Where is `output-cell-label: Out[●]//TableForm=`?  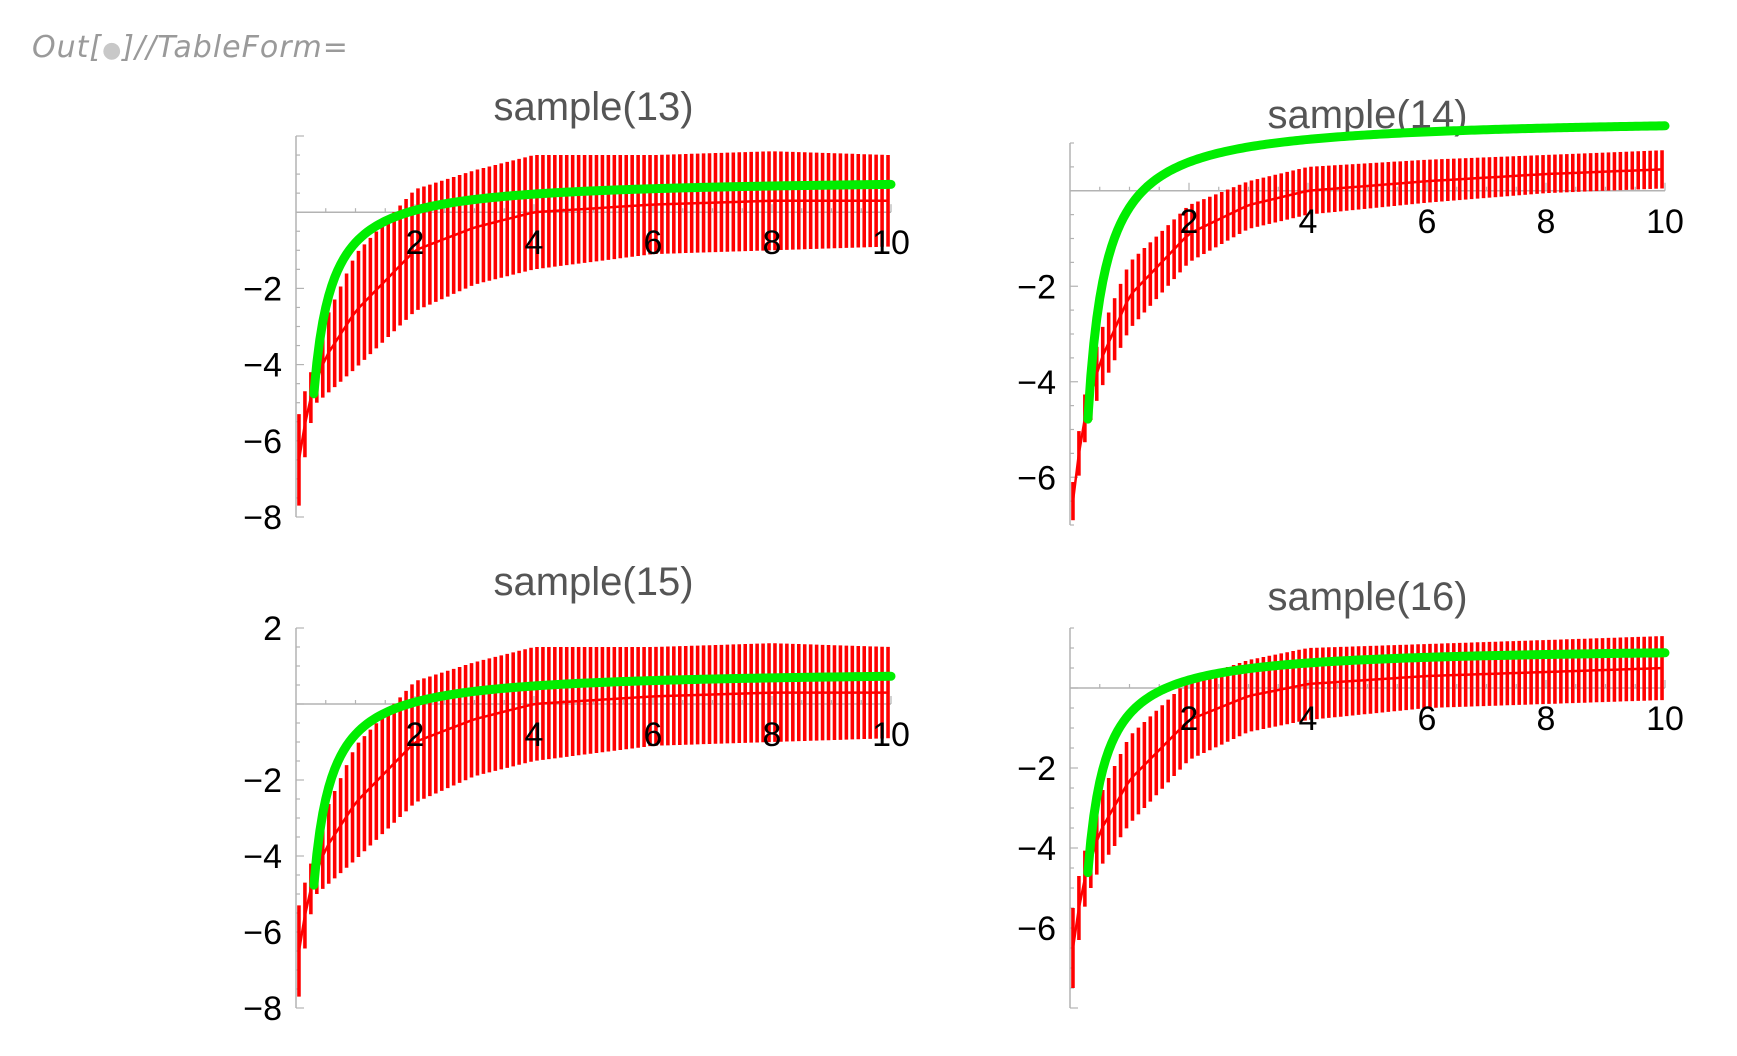
output-cell-label: Out[●]//TableForm= is located at coordinates (190, 47).